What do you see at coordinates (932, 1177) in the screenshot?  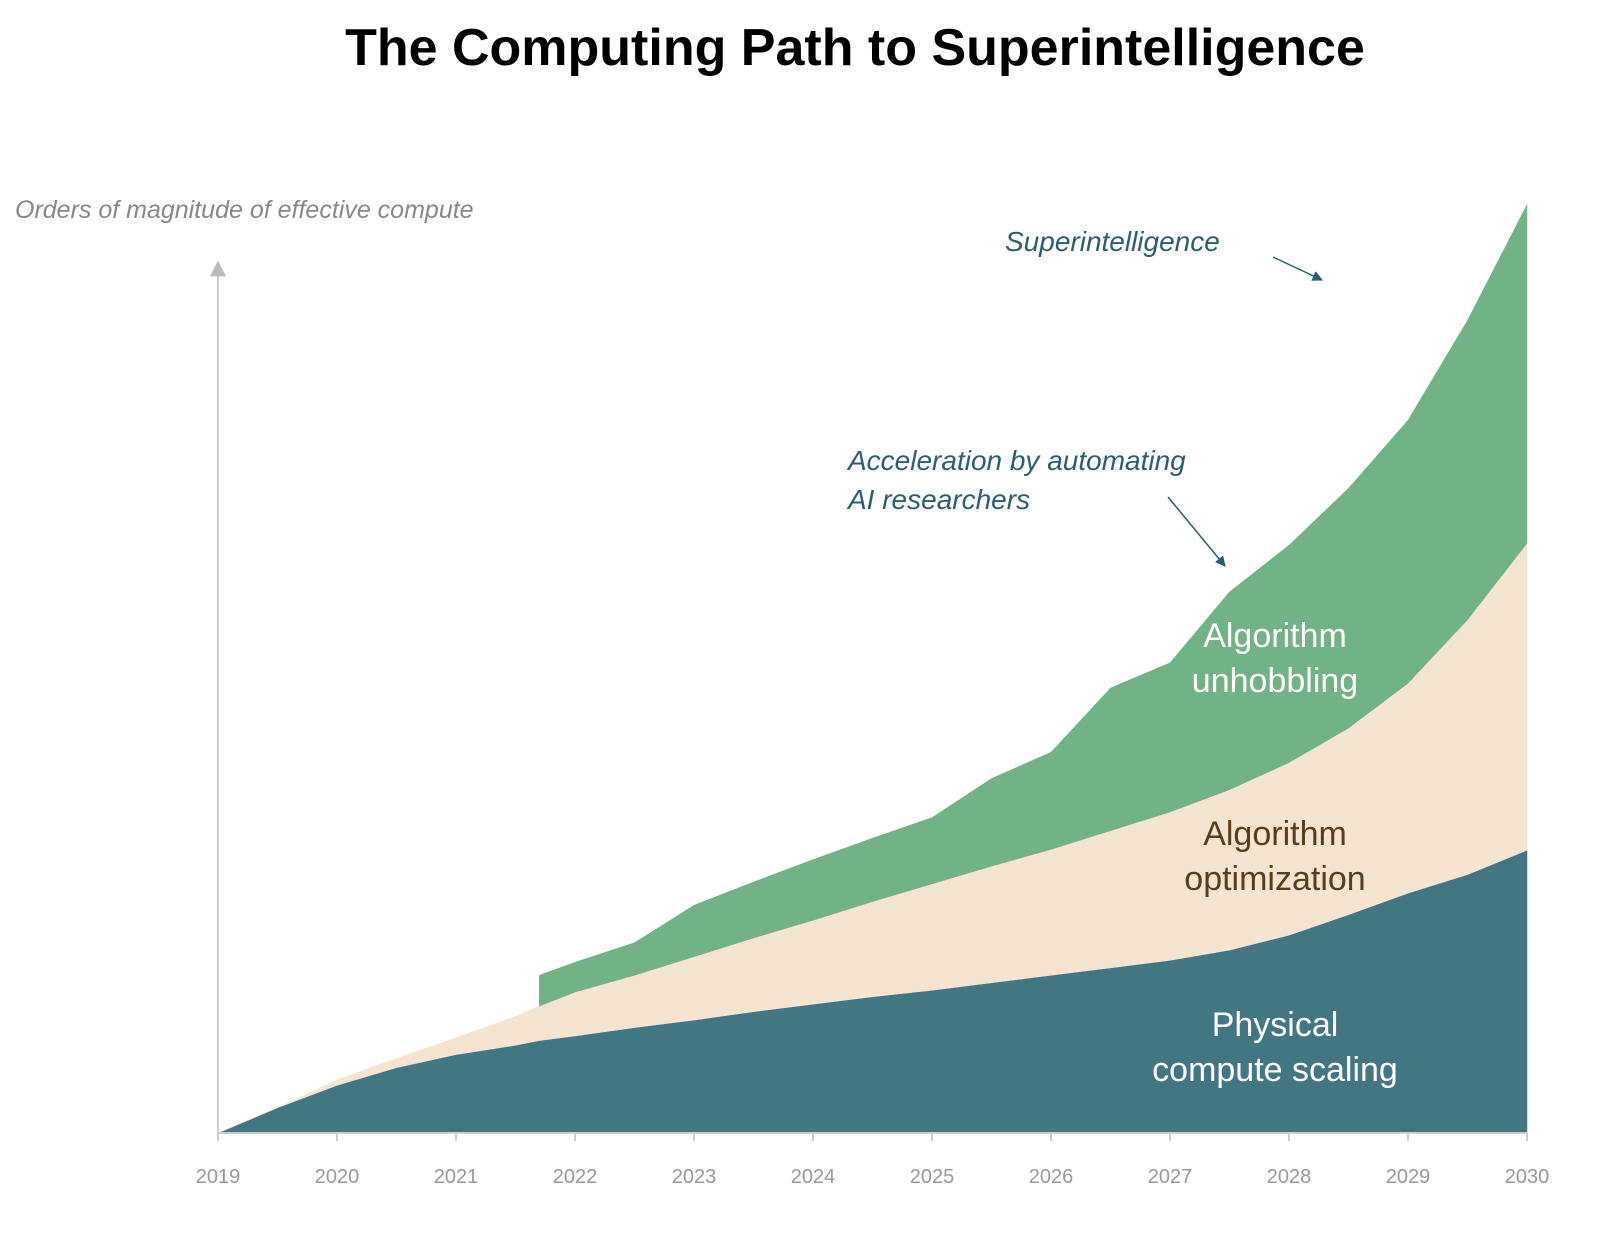 I see `x-tick-label: 2025` at bounding box center [932, 1177].